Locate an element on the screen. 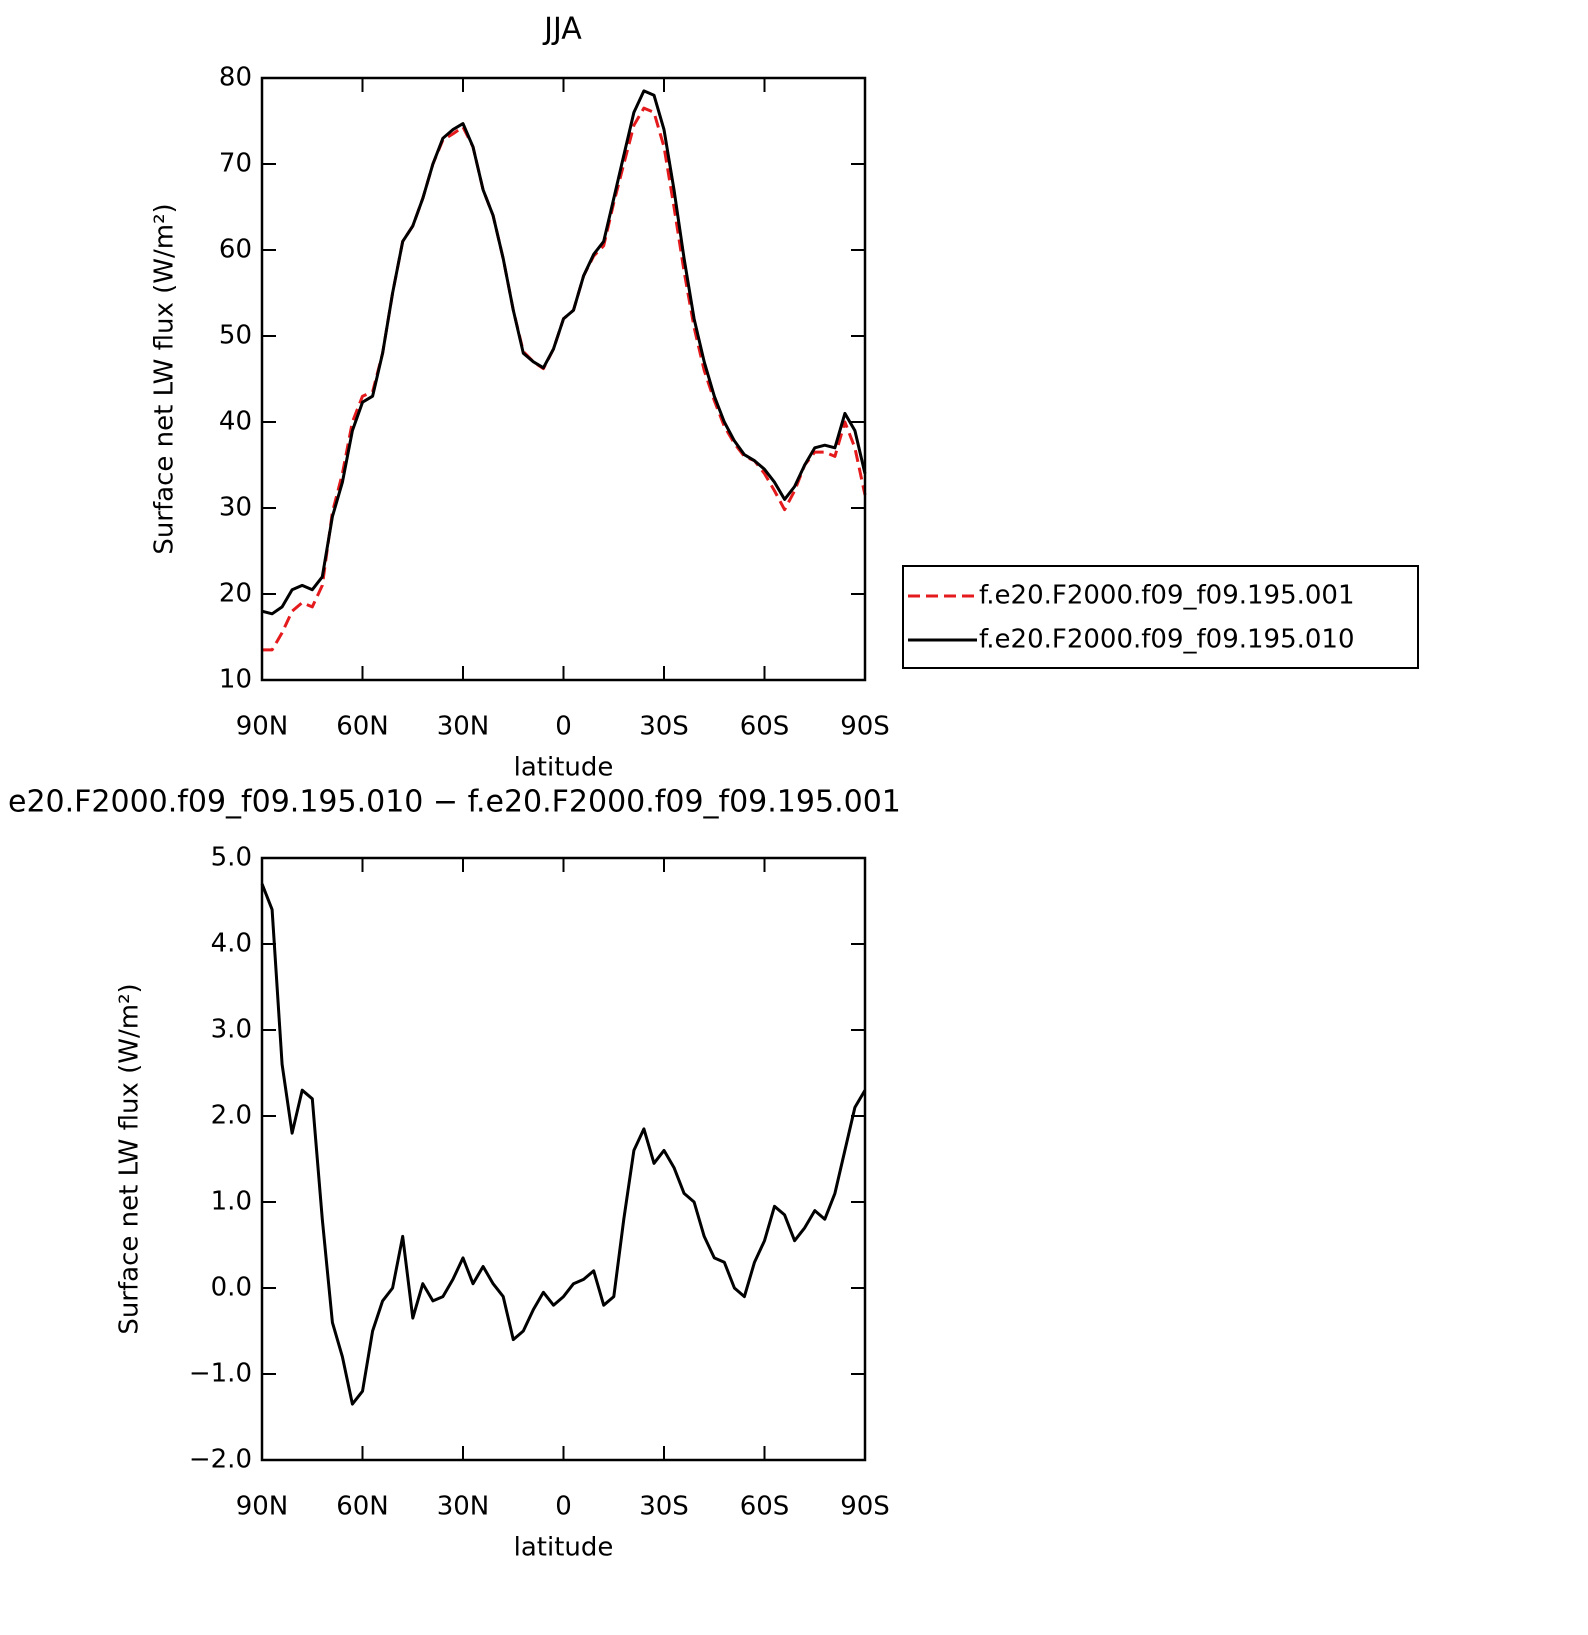 Image resolution: width=1588 pixels, height=1635 pixels. legend-box is located at coordinates (1160, 617).